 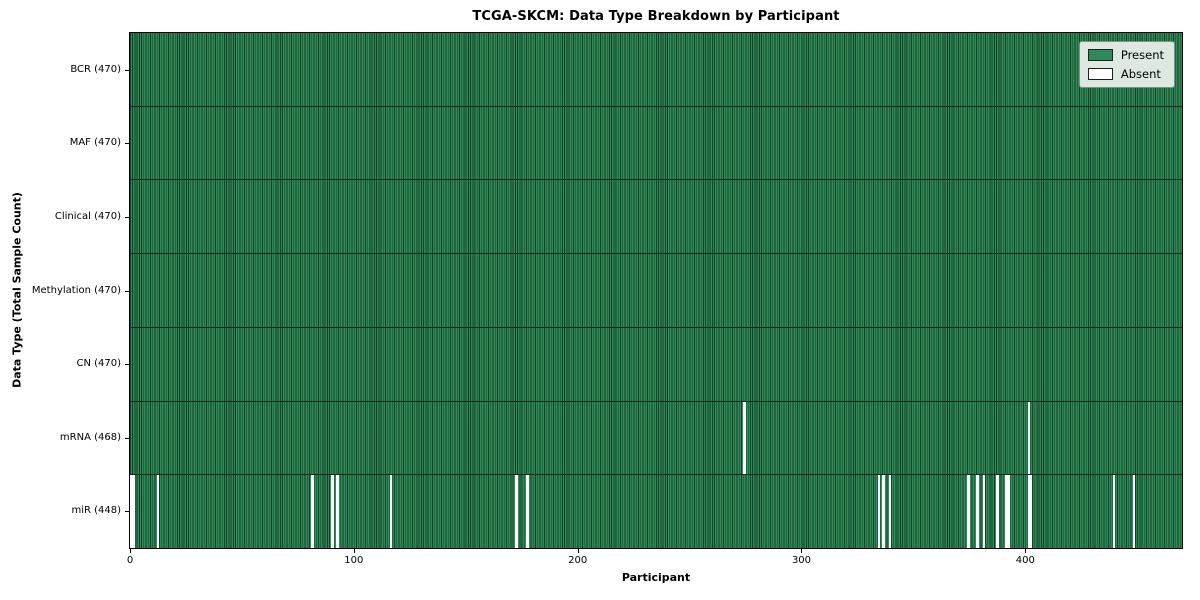 I want to click on x-tick-label: 0, so click(x=130, y=560).